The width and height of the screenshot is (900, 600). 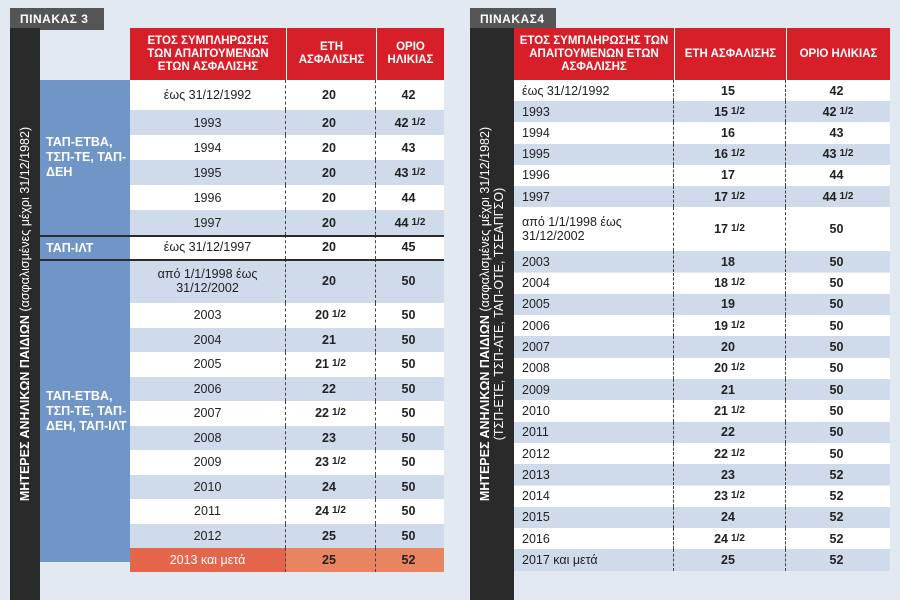 I want to click on year-cell: 2009, so click(x=208, y=462).